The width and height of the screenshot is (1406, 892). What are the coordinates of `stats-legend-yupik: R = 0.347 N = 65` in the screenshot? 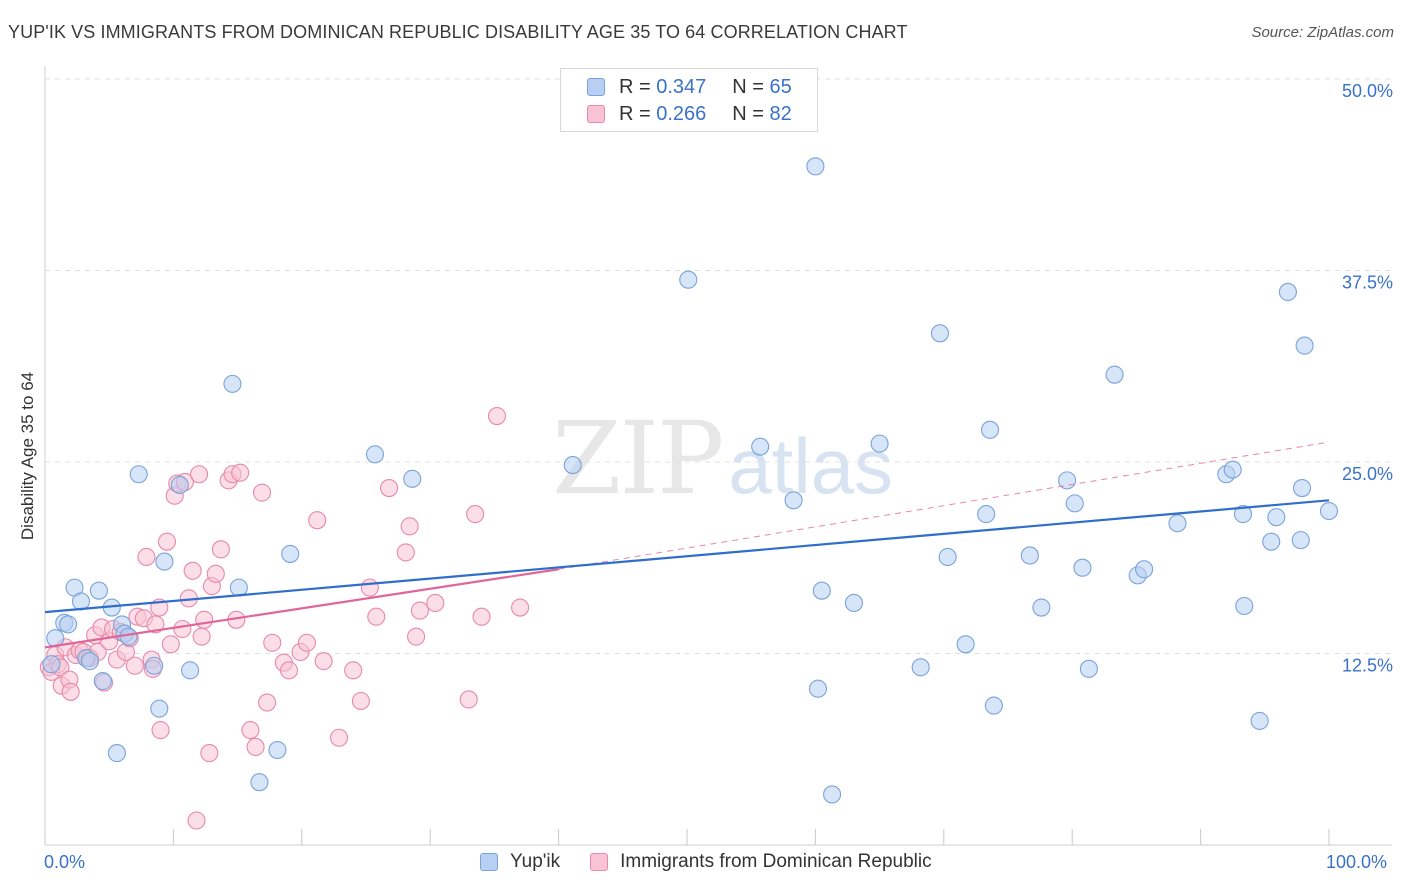 It's located at (689, 87).